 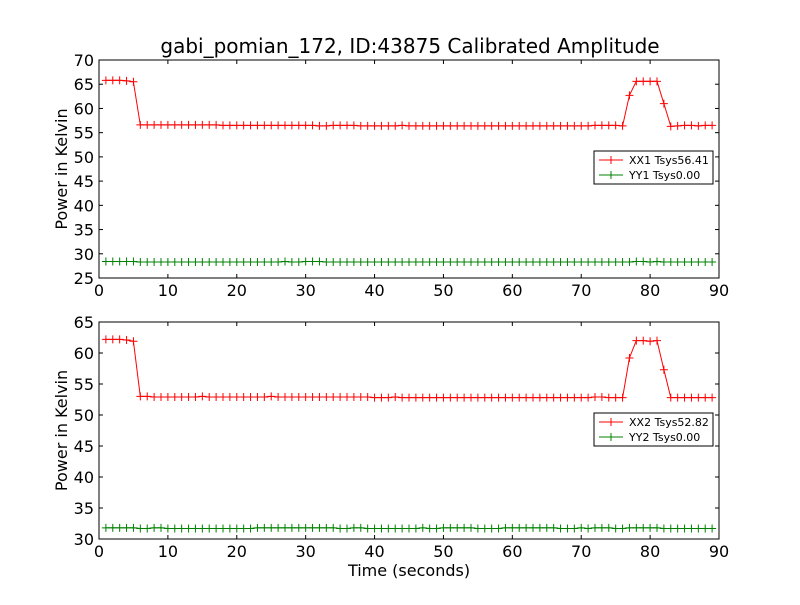 What do you see at coordinates (719, 290) in the screenshot?
I see `x-tick-label: 90` at bounding box center [719, 290].